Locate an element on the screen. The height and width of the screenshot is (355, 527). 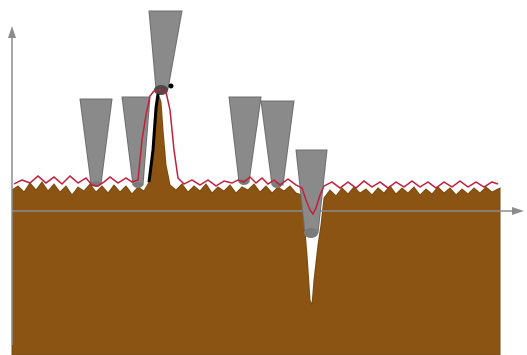
tip-contact-point is located at coordinates (171, 86).